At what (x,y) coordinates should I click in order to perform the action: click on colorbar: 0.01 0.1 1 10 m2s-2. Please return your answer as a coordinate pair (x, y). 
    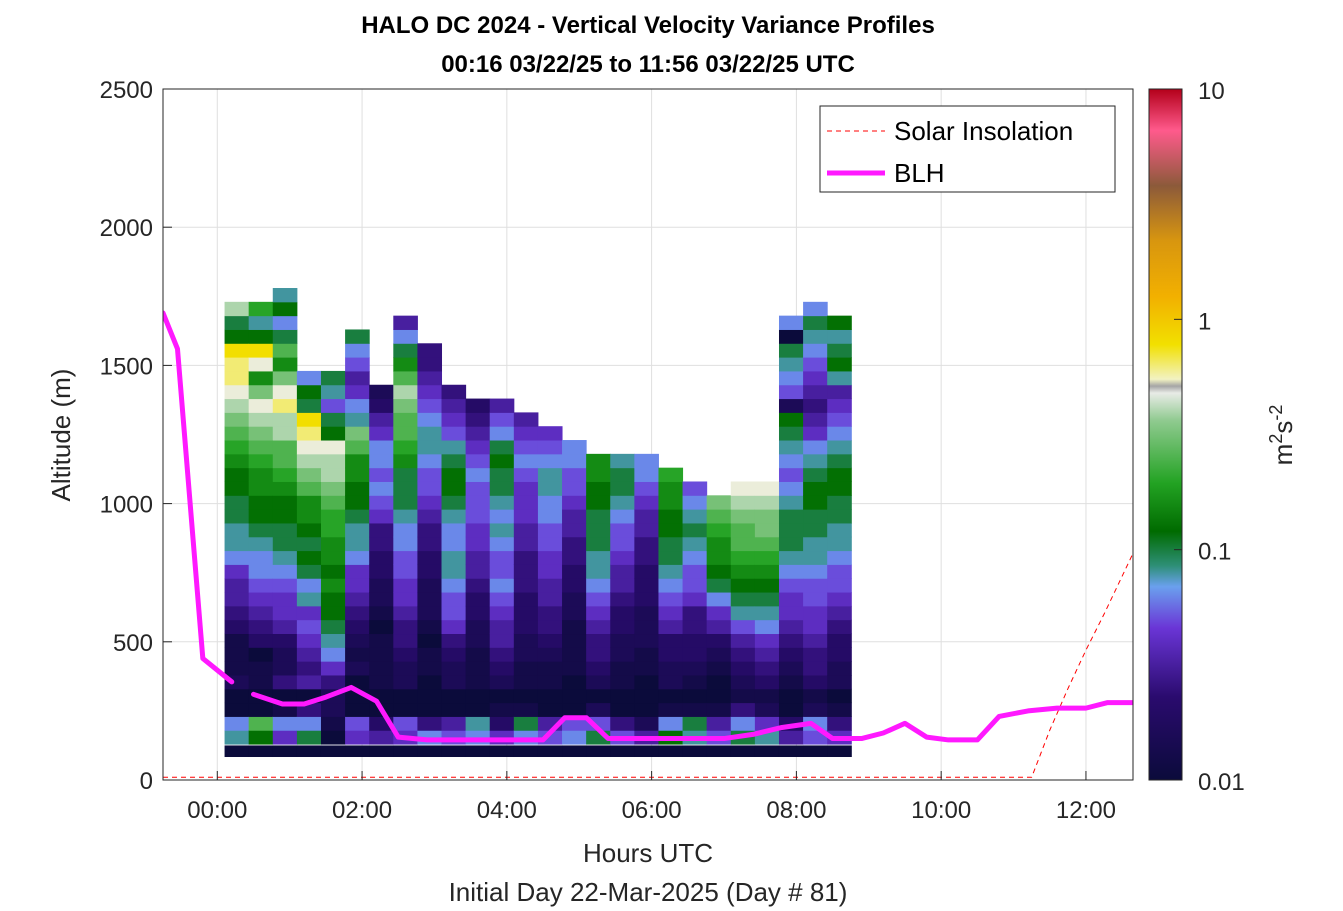
    Looking at the image, I should click on (1223, 437).